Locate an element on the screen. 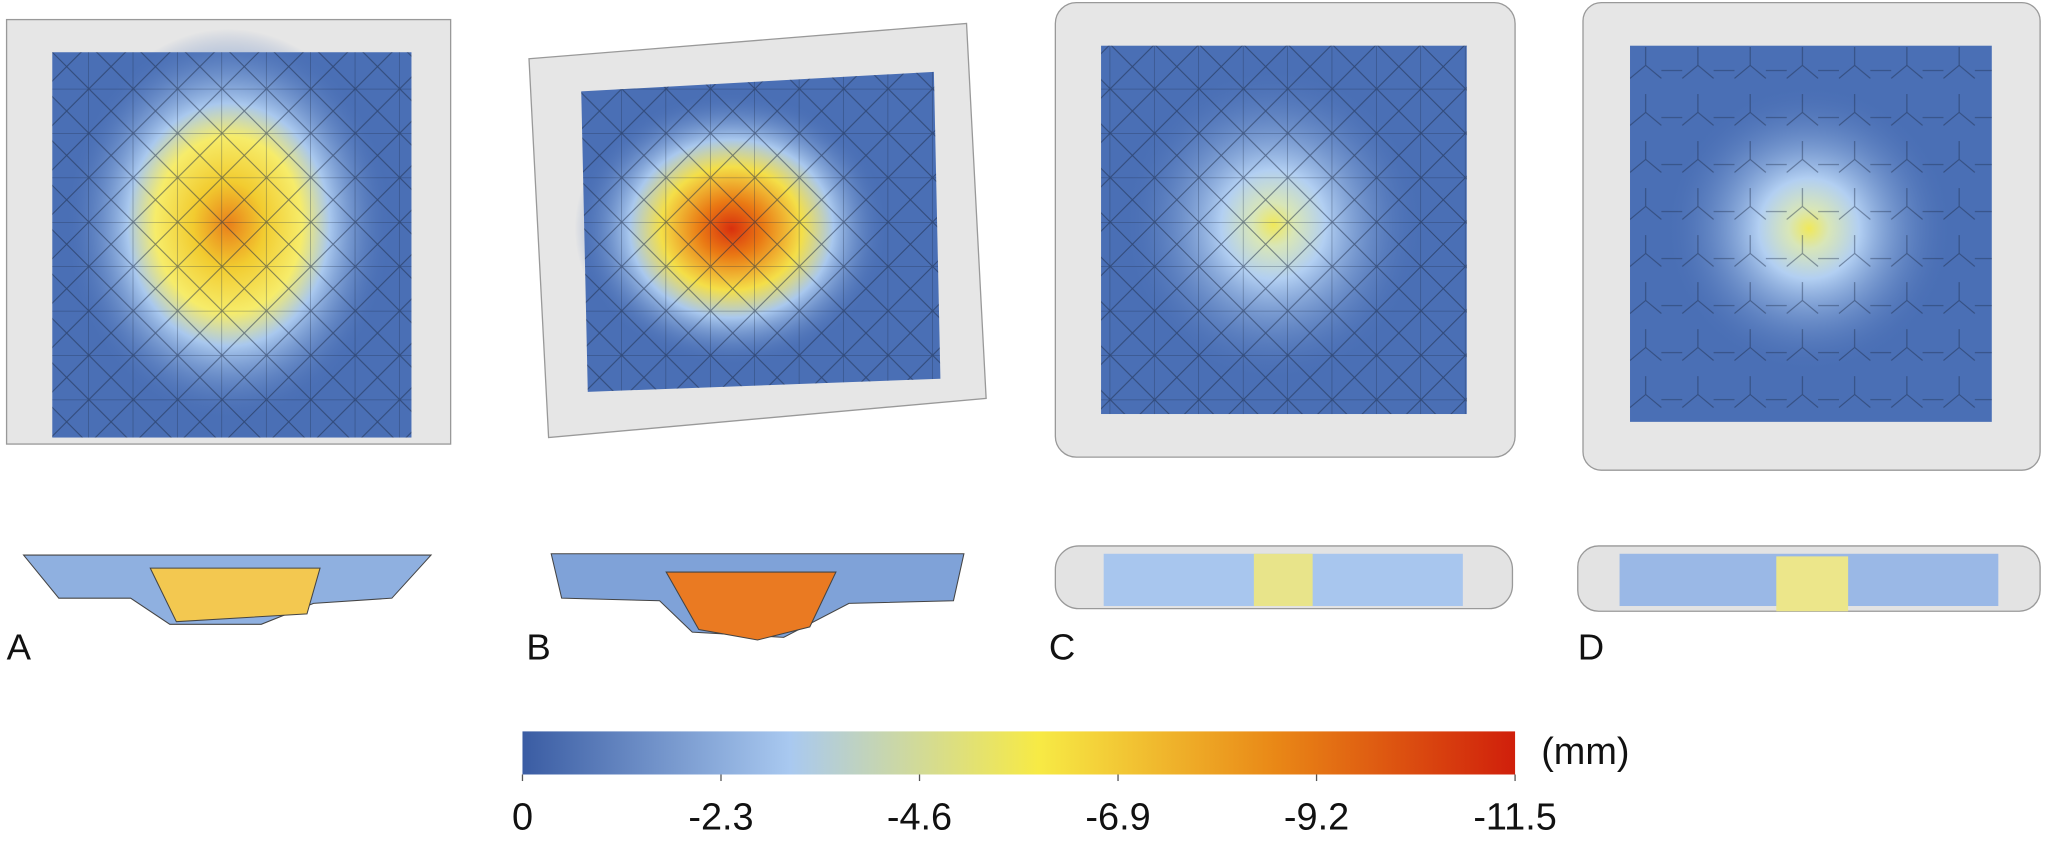  panel-d-top is located at coordinates (1811, 236).